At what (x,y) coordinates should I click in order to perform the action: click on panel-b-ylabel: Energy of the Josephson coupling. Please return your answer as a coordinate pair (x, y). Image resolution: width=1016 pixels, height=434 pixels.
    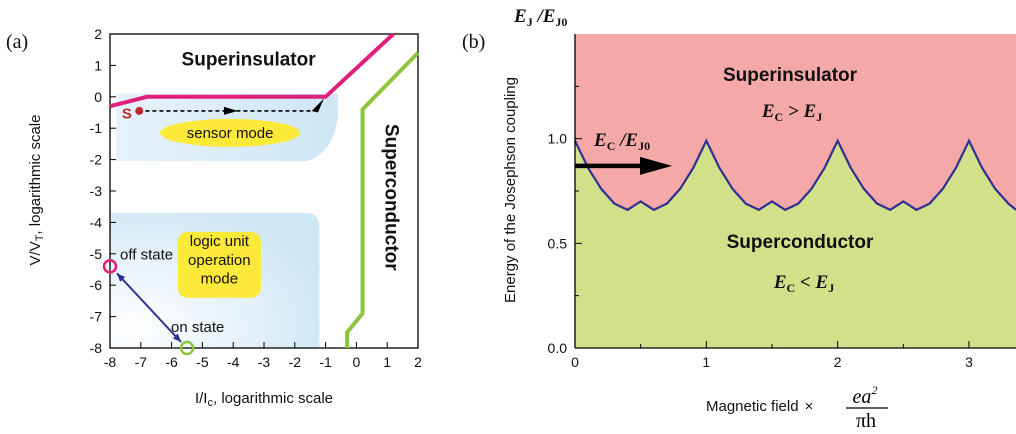
    Looking at the image, I should click on (510, 190).